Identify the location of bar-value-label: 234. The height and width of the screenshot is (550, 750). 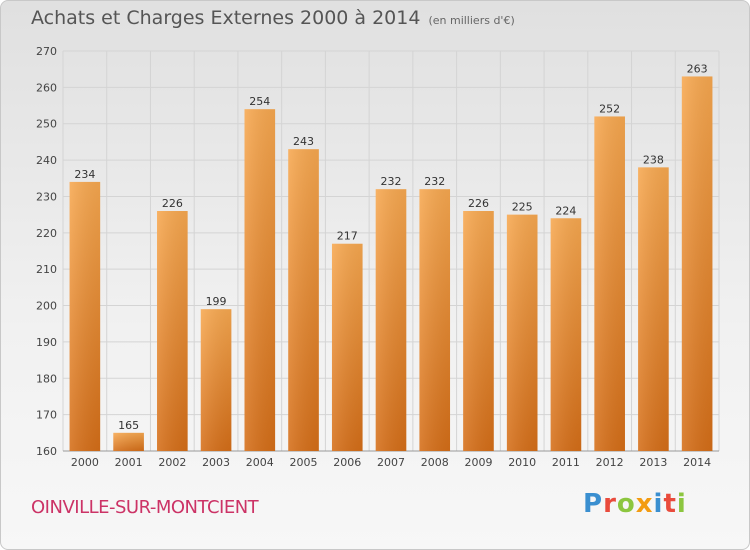
(84, 174).